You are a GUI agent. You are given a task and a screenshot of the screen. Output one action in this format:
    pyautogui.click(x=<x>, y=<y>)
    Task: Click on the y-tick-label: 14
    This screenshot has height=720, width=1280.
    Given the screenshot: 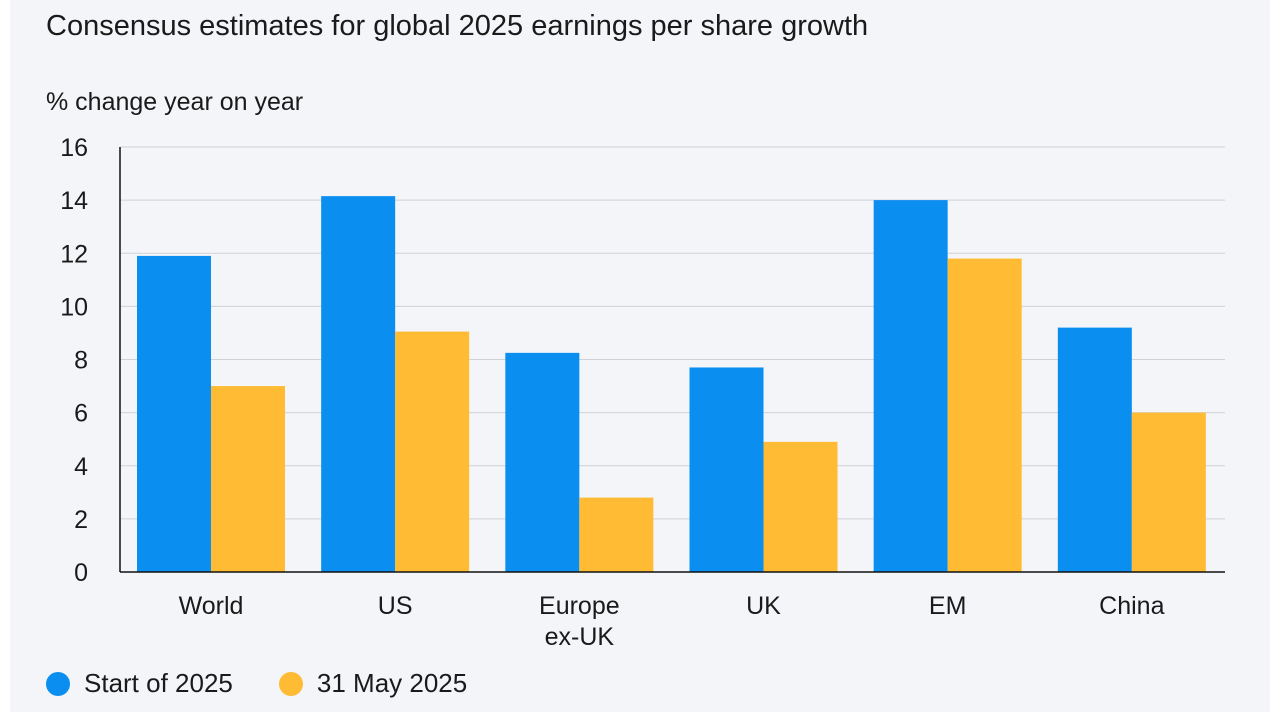 What is the action you would take?
    pyautogui.click(x=74, y=201)
    